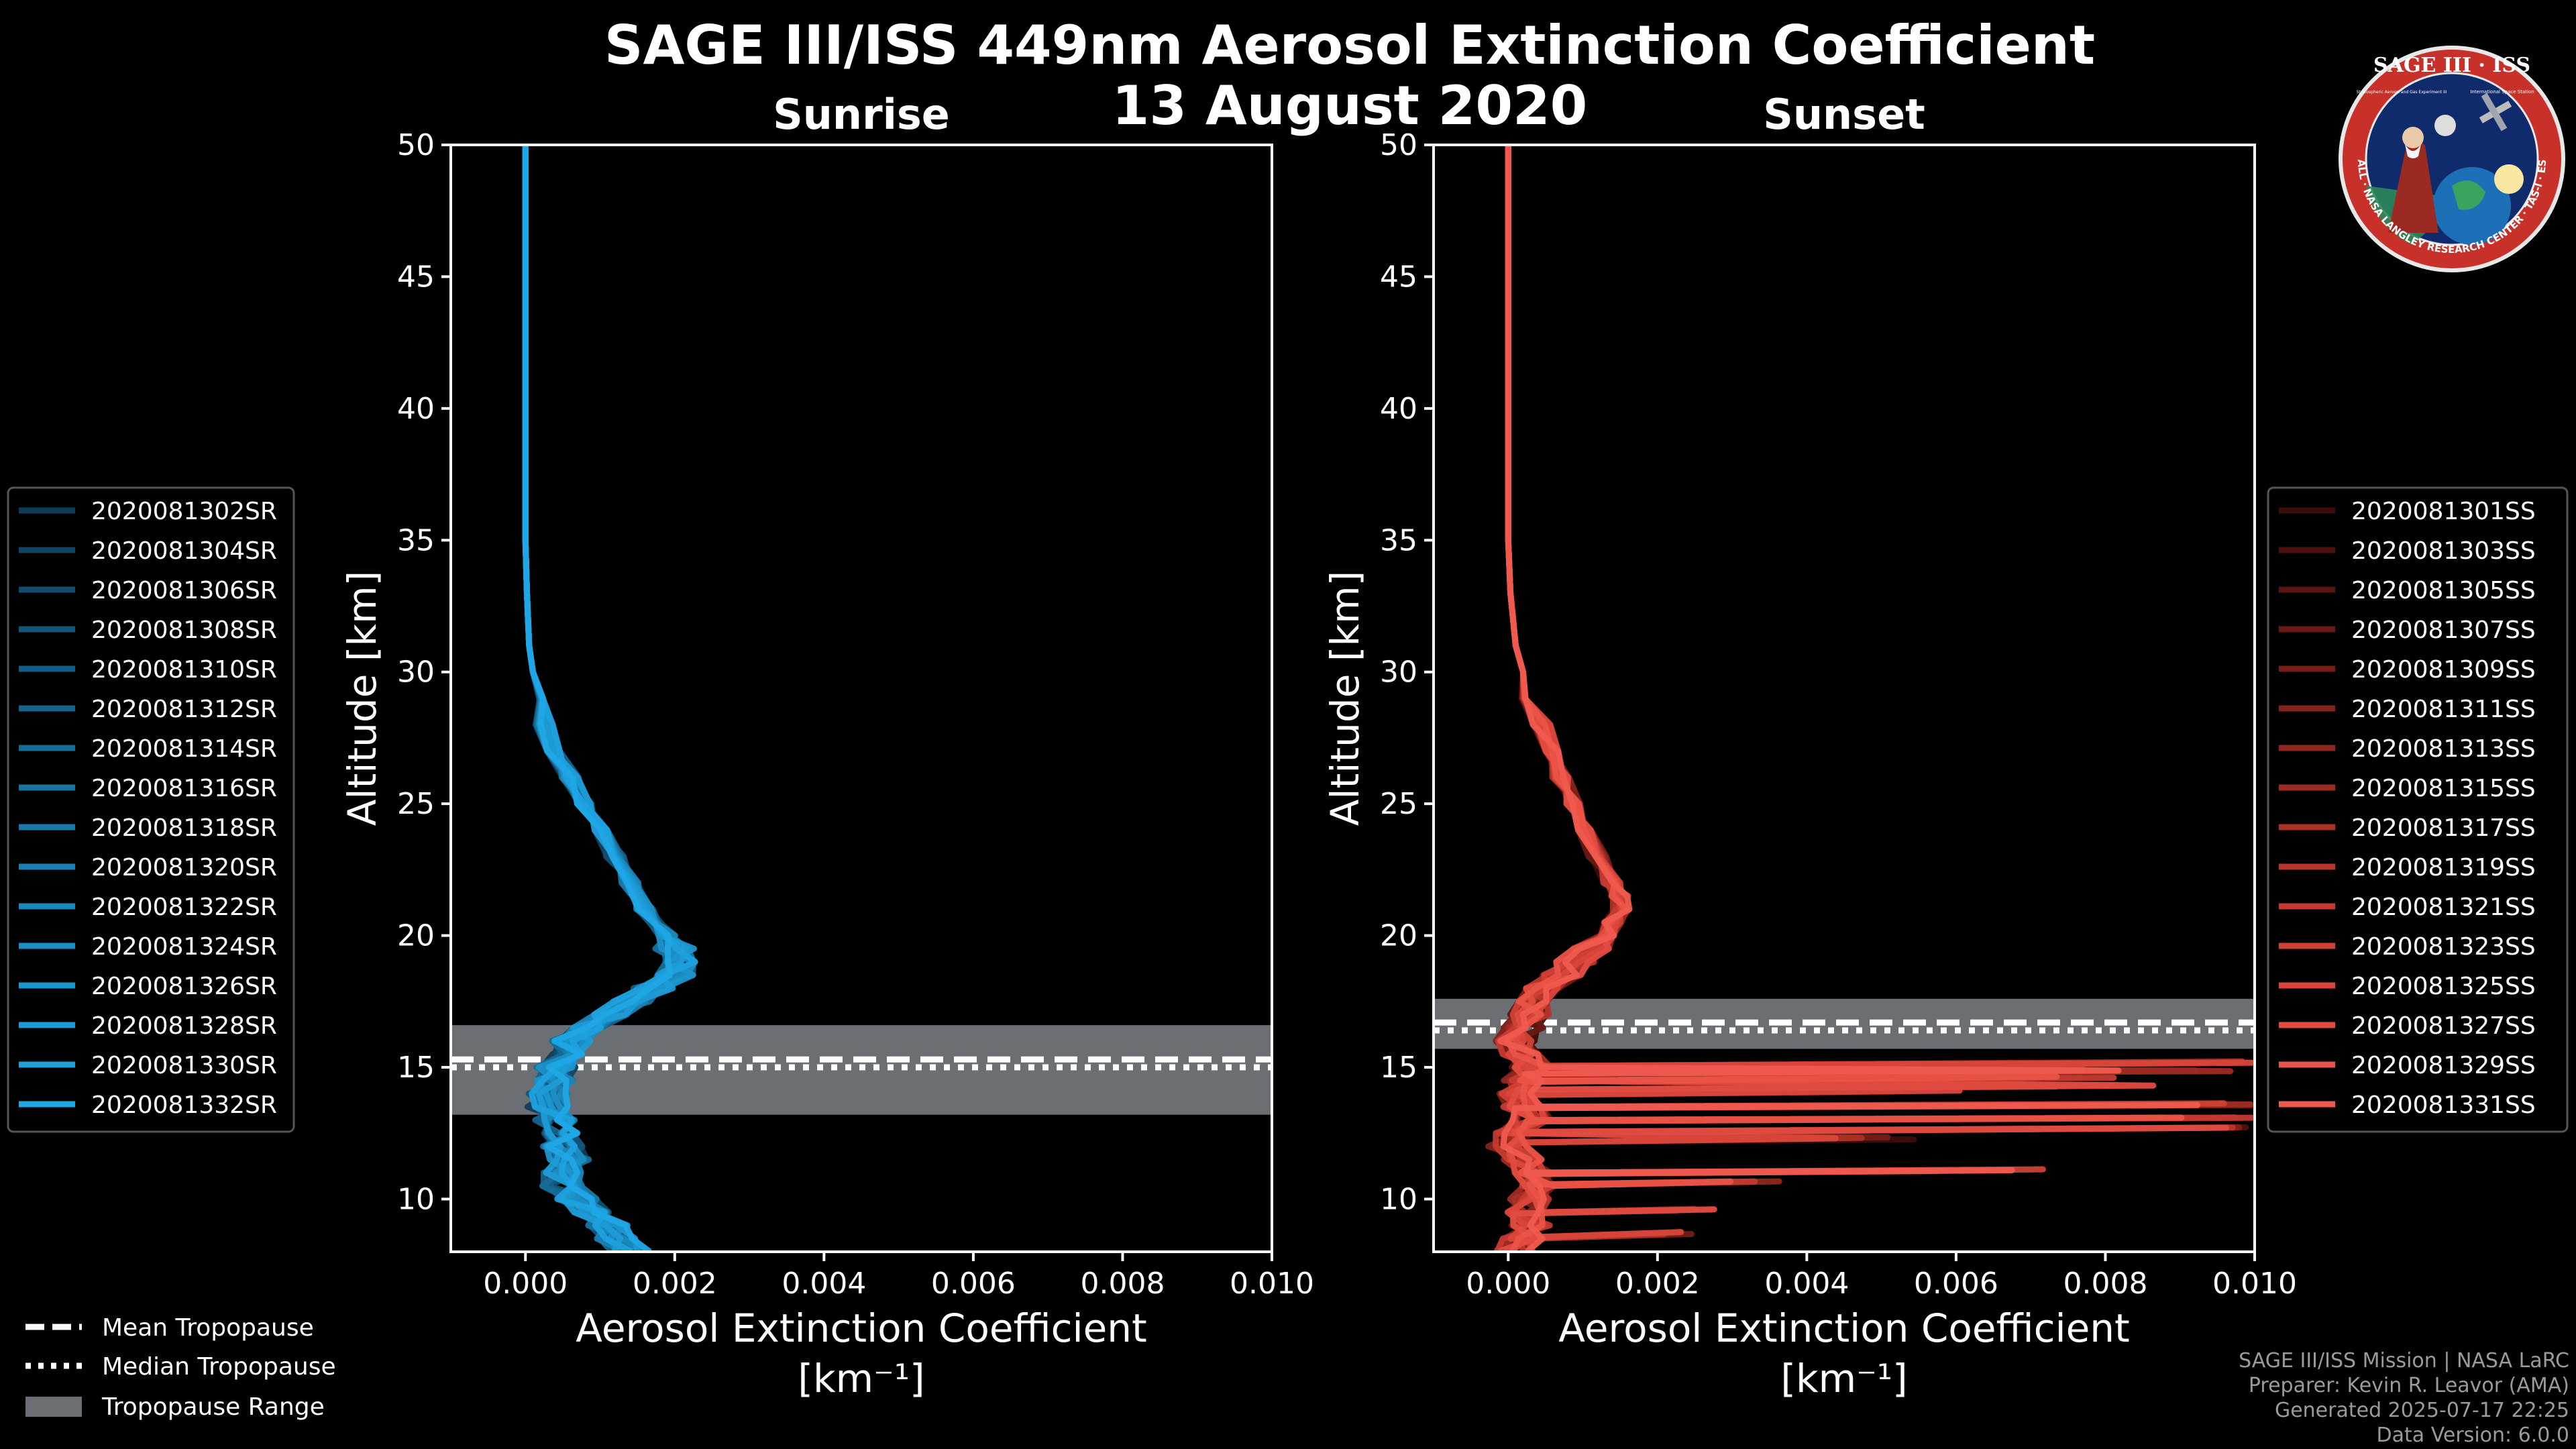 The width and height of the screenshot is (2576, 1449). I want to click on footer-mission: SAGE III/ISS Mission | NASA LaRC, so click(2404, 1361).